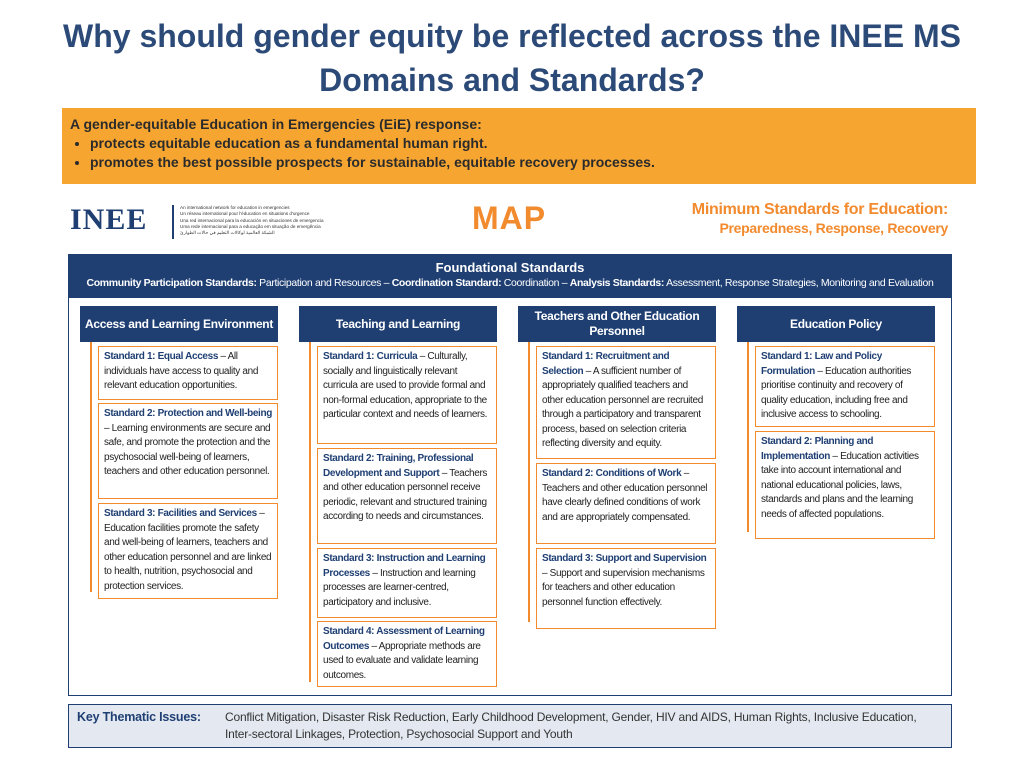 The image size is (1024, 768). I want to click on coordination-text: Coordination –, so click(535, 283).